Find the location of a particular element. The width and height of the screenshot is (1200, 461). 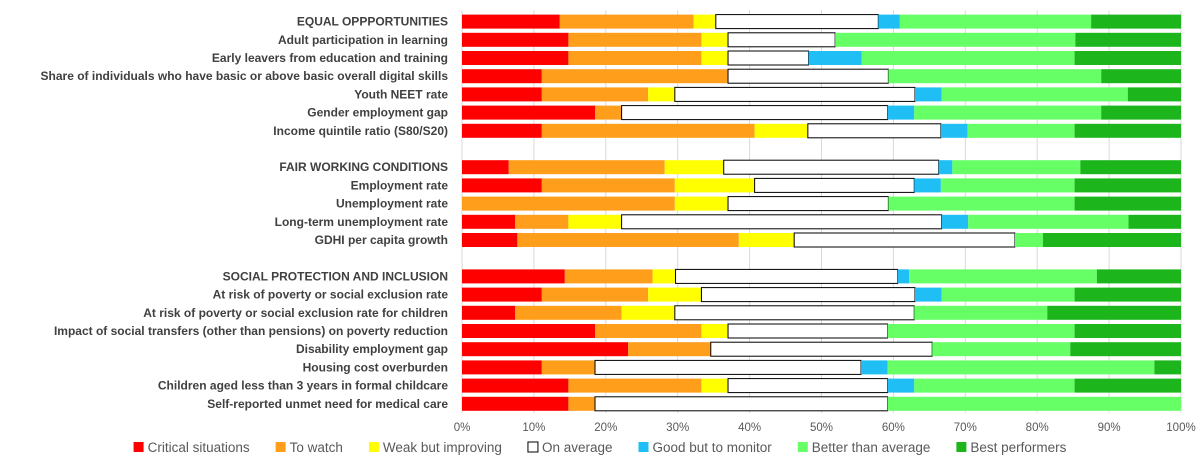

x-tick-label: 80% is located at coordinates (1037, 428).